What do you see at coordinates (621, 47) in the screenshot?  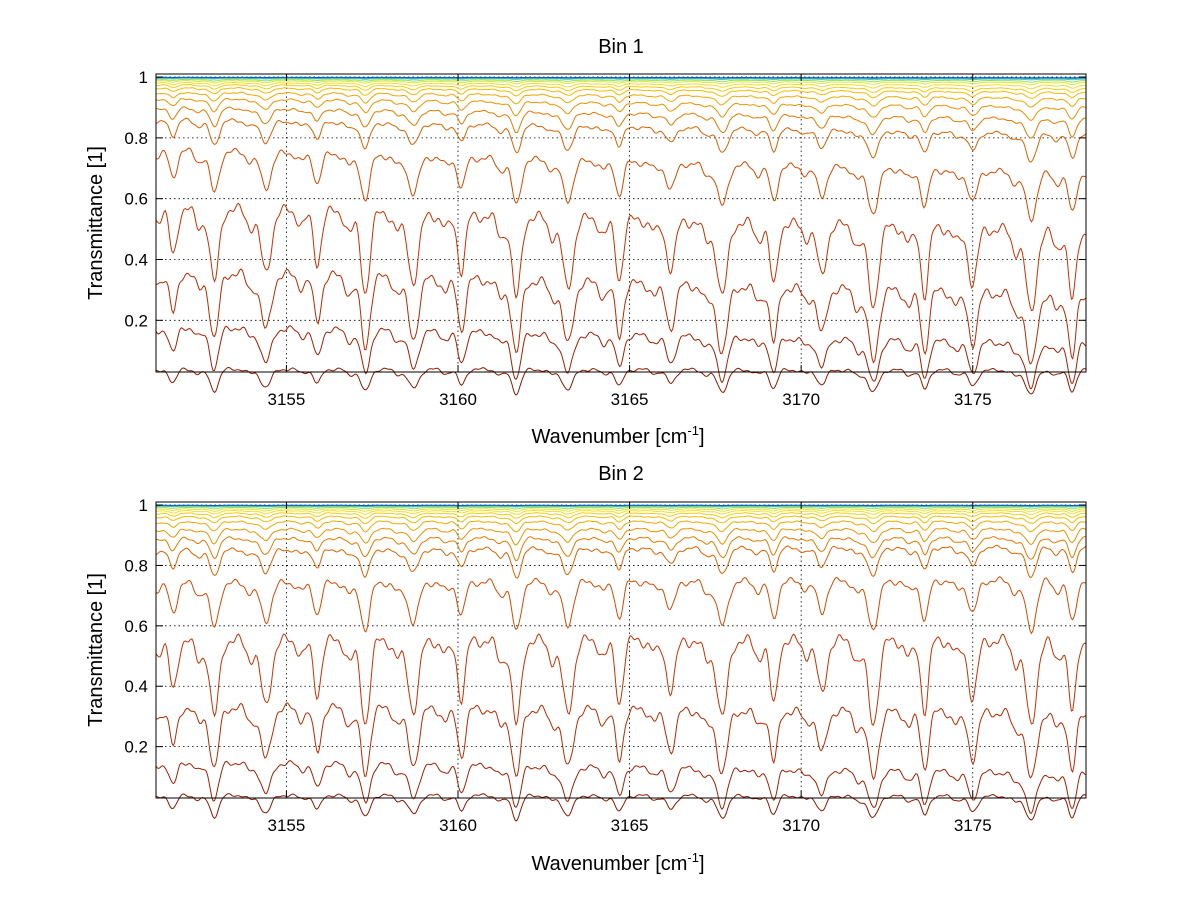 I see `chart-title: Bin 1` at bounding box center [621, 47].